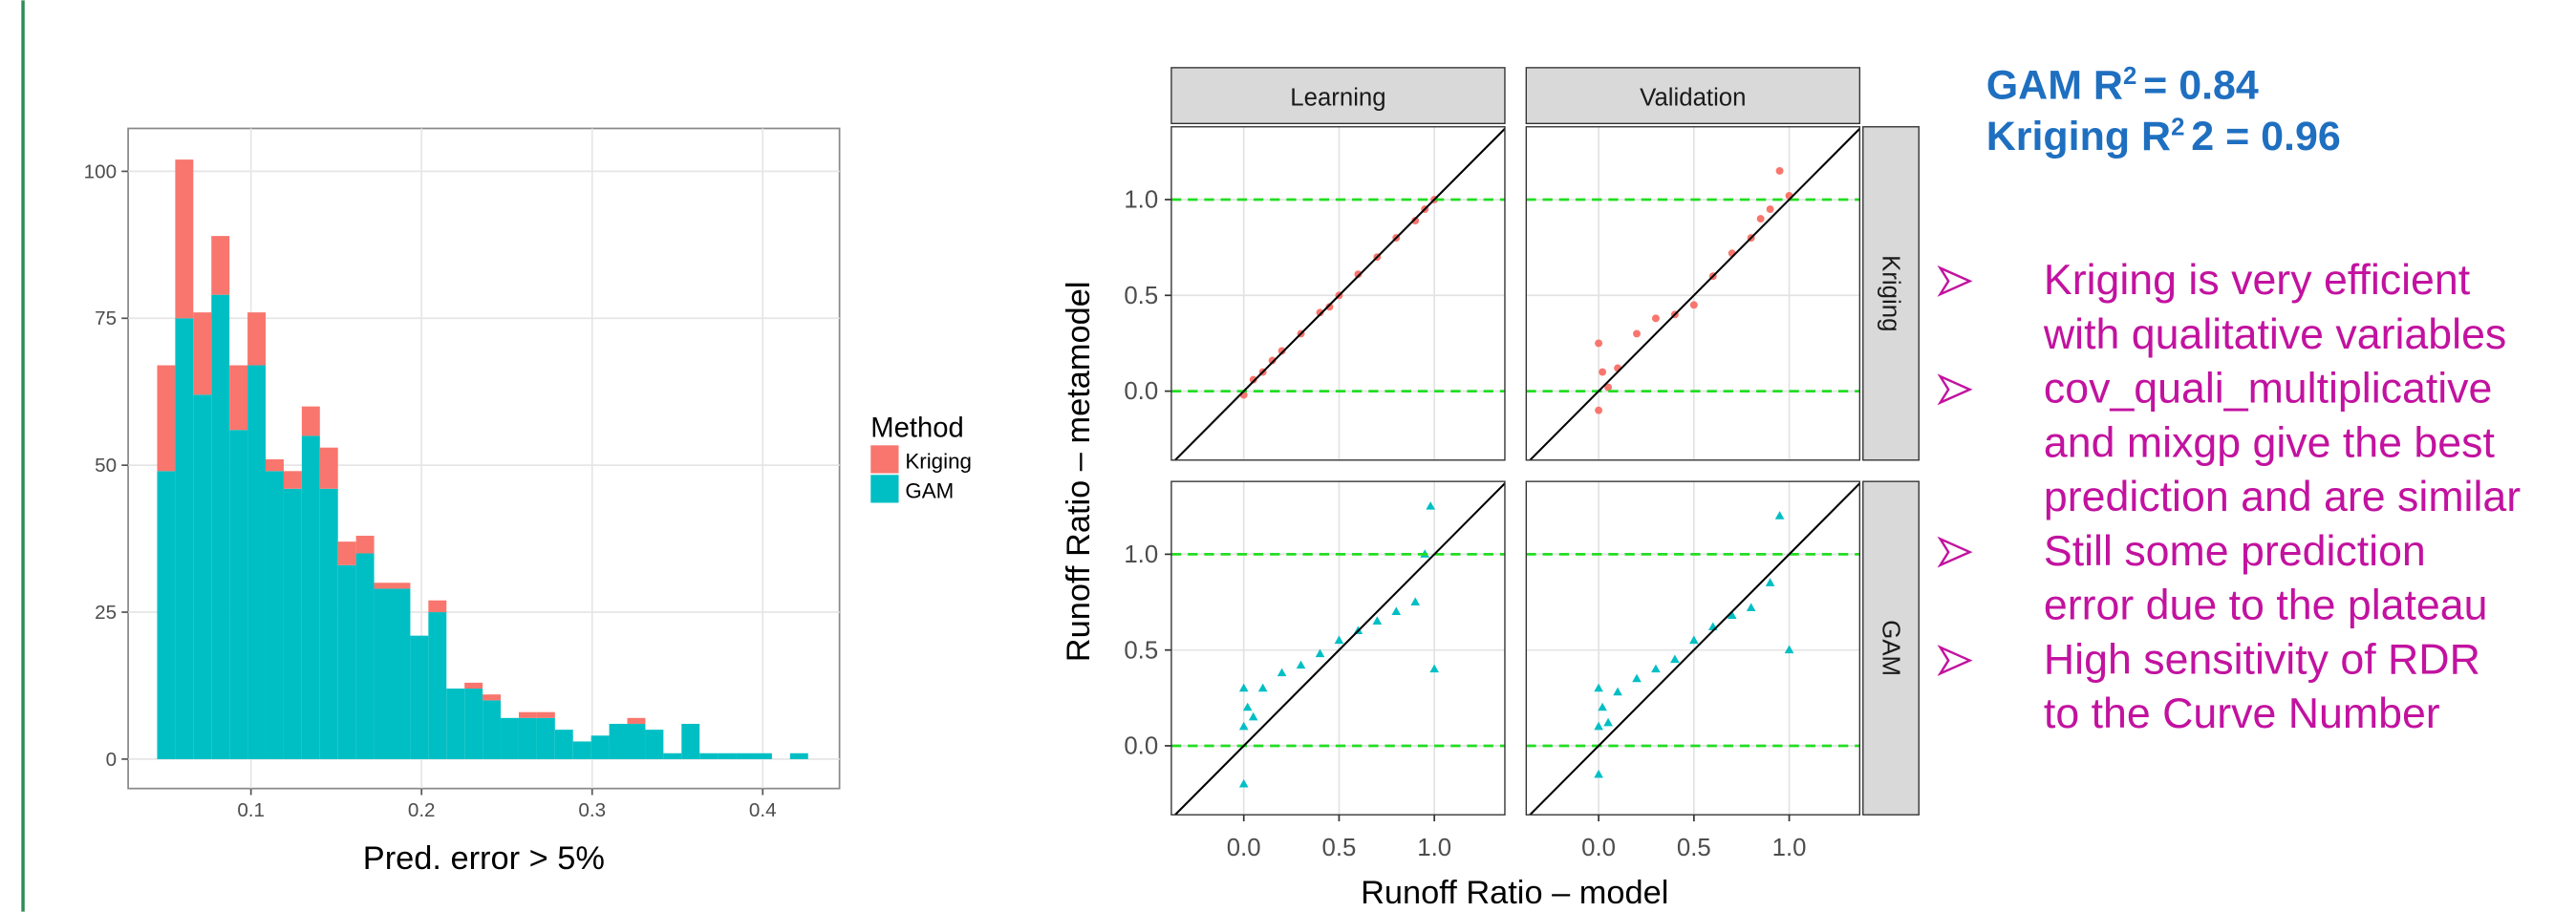 This screenshot has width=2576, height=912. What do you see at coordinates (2262, 659) in the screenshot?
I see `bullet-text: High sensitivity of RDR` at bounding box center [2262, 659].